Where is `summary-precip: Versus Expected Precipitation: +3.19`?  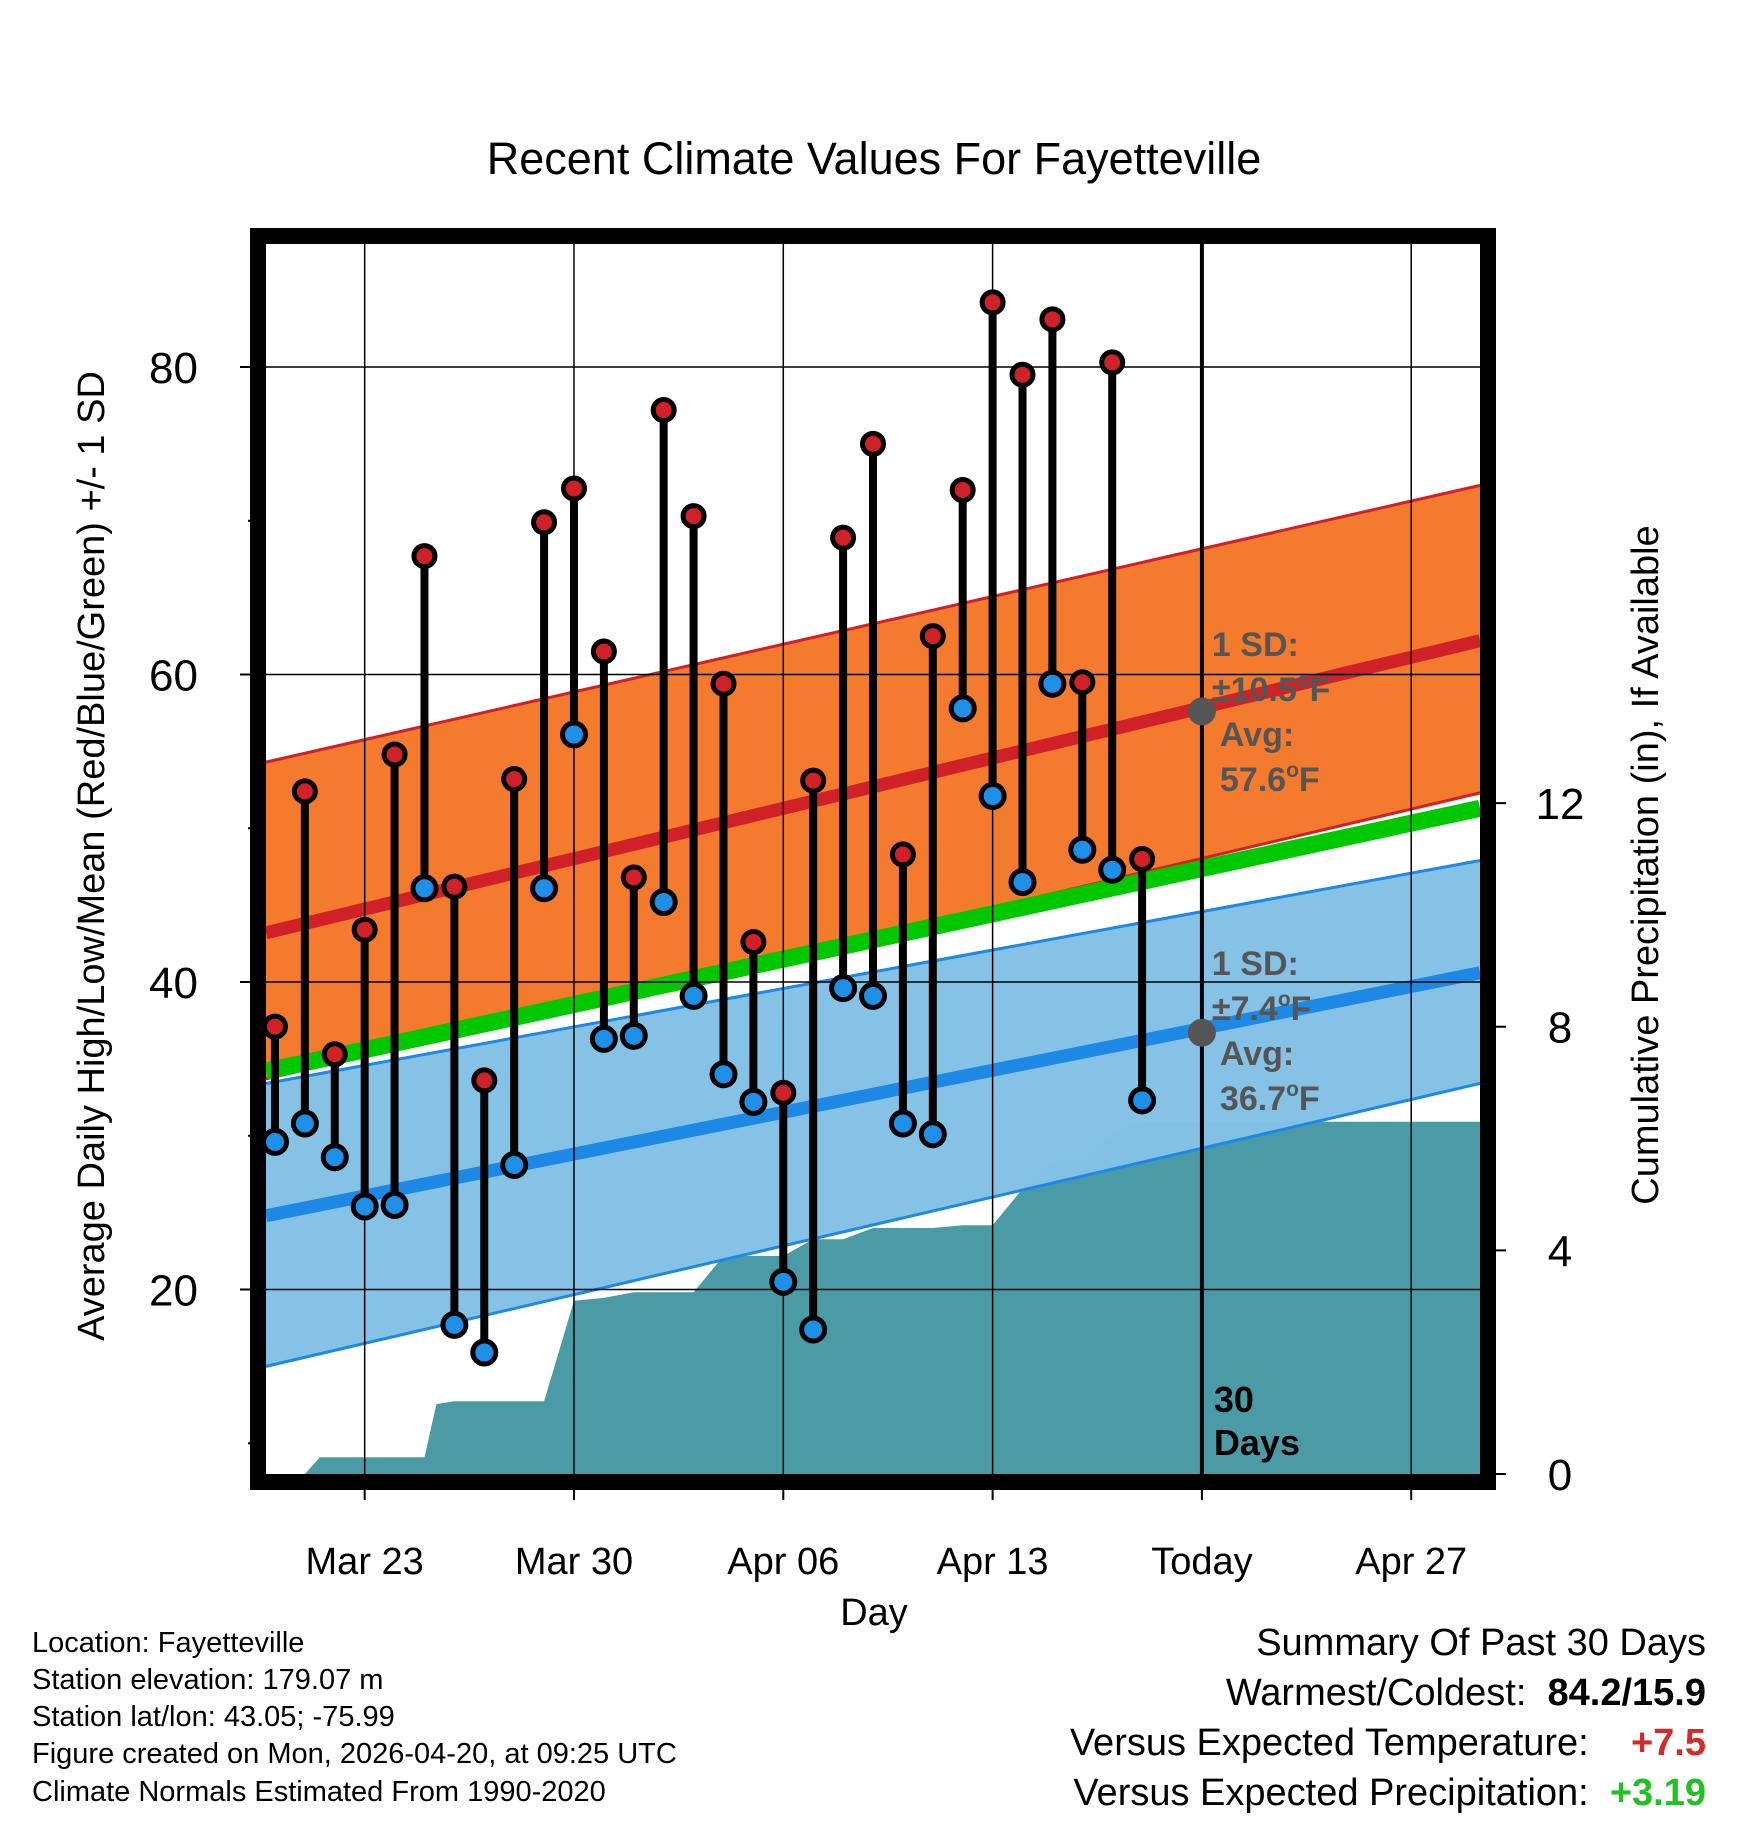
summary-precip: Versus Expected Precipitation: +3.19 is located at coordinates (1389, 1793).